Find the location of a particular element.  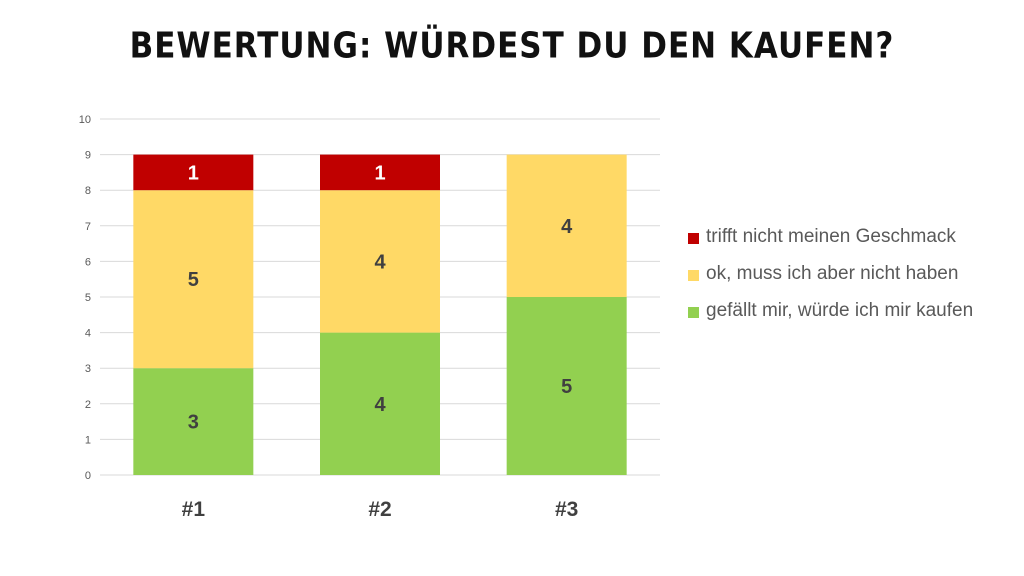

x-tick-label: #1 is located at coordinates (194, 509).